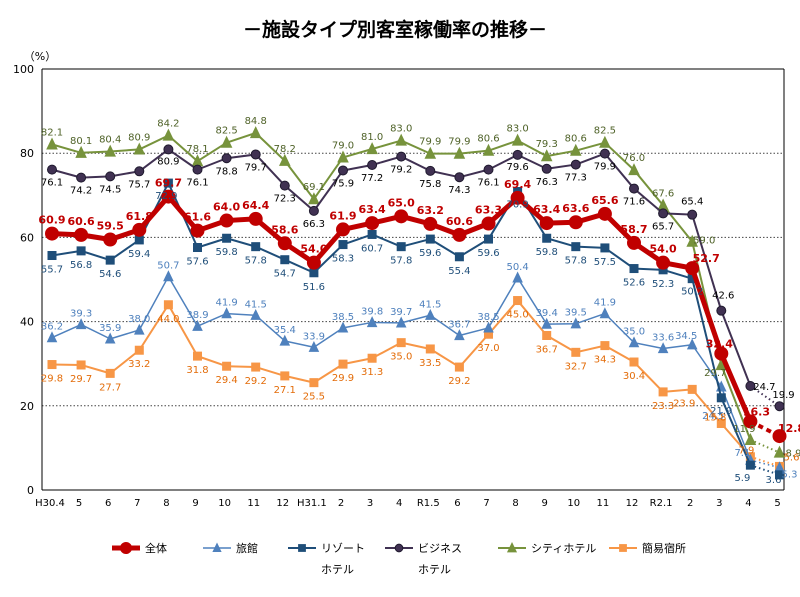  What do you see at coordinates (81, 221) in the screenshot?
I see `data-label-all: 60.6` at bounding box center [81, 221].